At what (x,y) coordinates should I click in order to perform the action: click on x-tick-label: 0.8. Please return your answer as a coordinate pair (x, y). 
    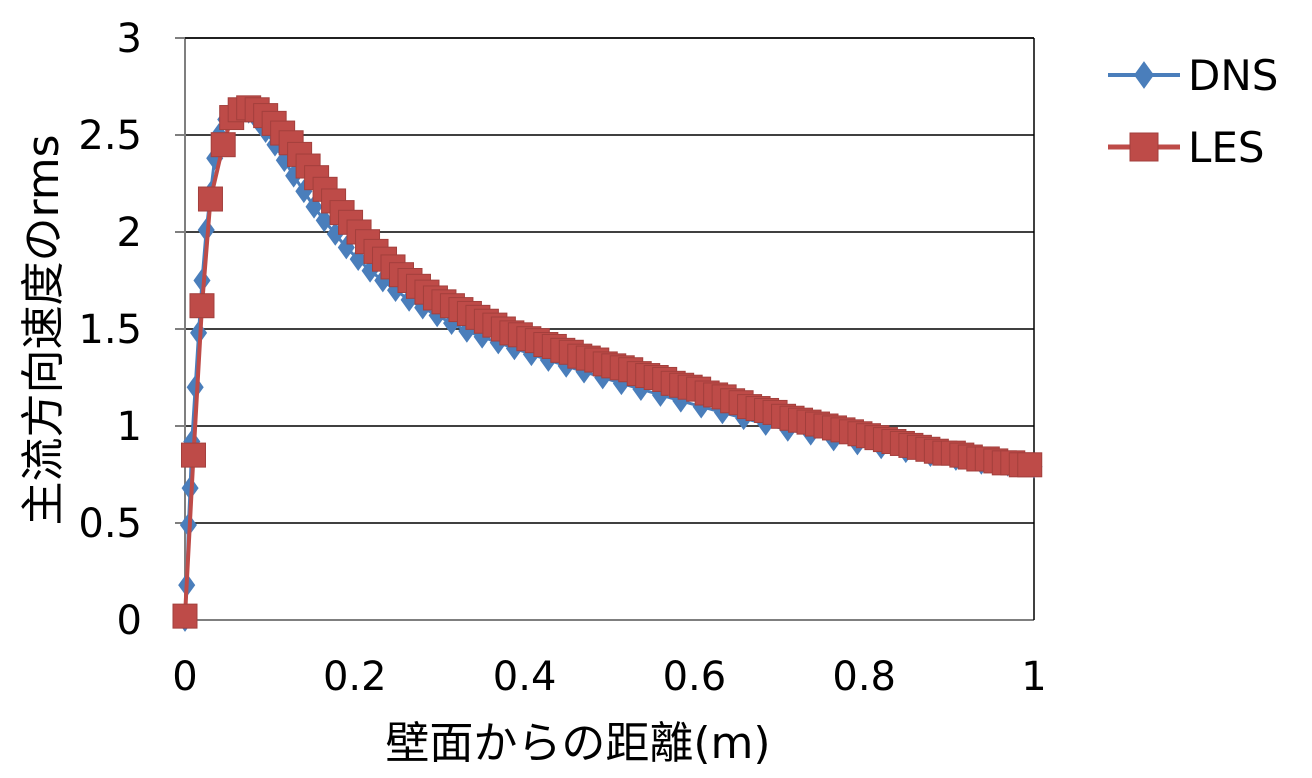
    Looking at the image, I should click on (864, 677).